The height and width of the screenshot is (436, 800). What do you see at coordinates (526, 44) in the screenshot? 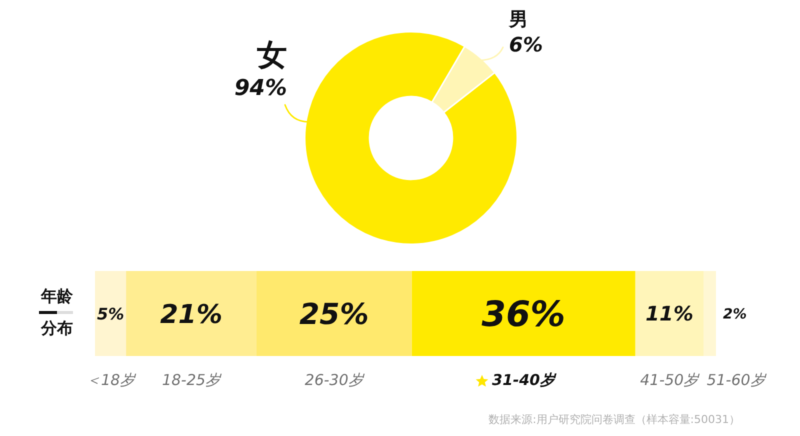
I see `data-label: 6%` at bounding box center [526, 44].